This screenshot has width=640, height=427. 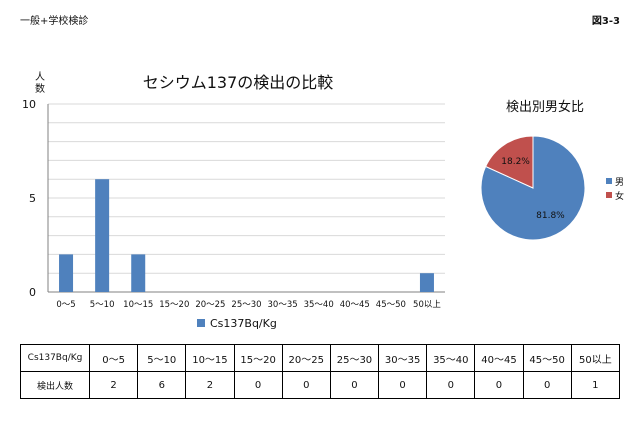 I want to click on x-tick-label: 40～45, so click(x=355, y=305).